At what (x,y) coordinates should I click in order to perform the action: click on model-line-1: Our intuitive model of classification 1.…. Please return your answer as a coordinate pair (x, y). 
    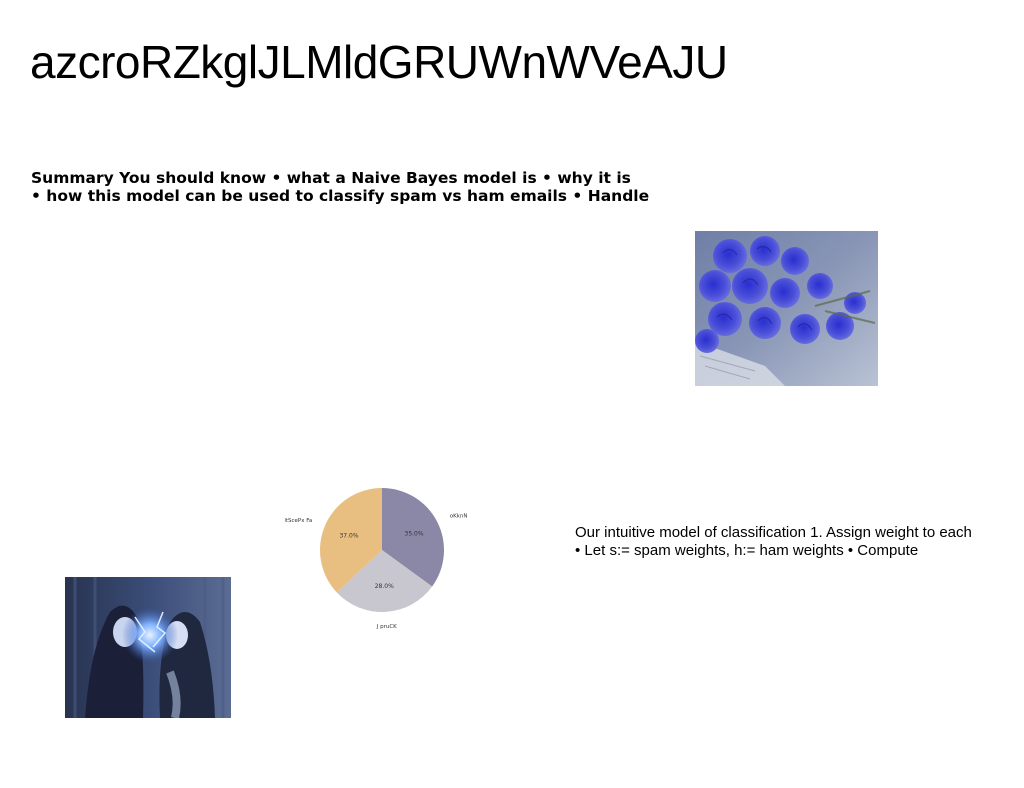
    Looking at the image, I should click on (773, 532).